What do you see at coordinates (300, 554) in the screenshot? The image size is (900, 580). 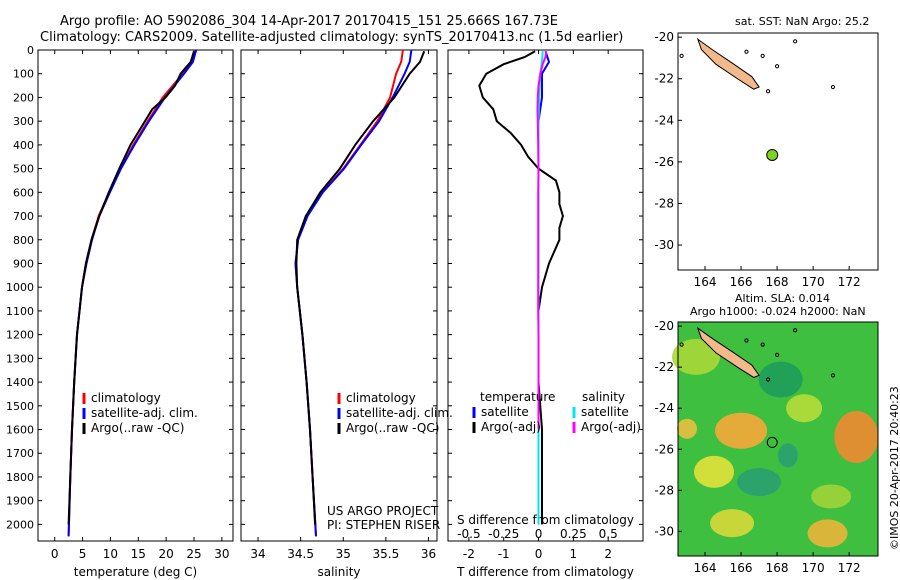 I see `x-tick-label: 34.5` at bounding box center [300, 554].